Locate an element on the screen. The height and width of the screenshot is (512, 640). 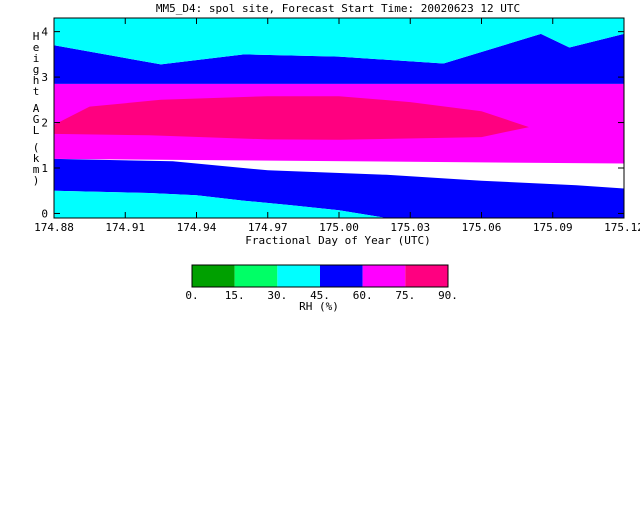
x-tick-label: 174.94 is located at coordinates (197, 227).